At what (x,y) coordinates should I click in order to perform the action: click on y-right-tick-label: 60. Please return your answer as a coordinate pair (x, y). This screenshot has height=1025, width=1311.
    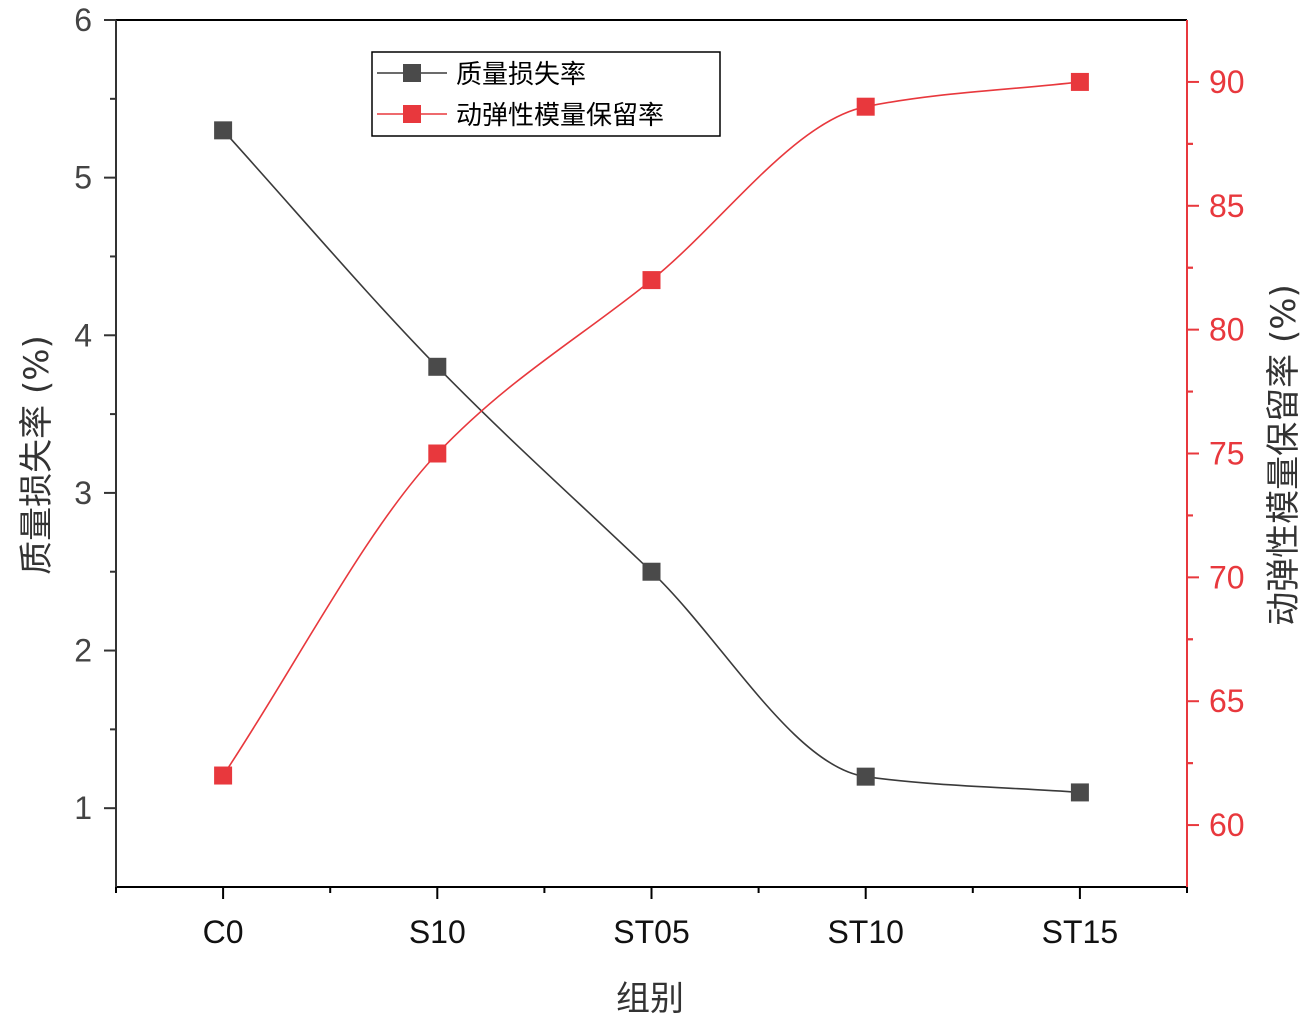
    Looking at the image, I should click on (1227, 825).